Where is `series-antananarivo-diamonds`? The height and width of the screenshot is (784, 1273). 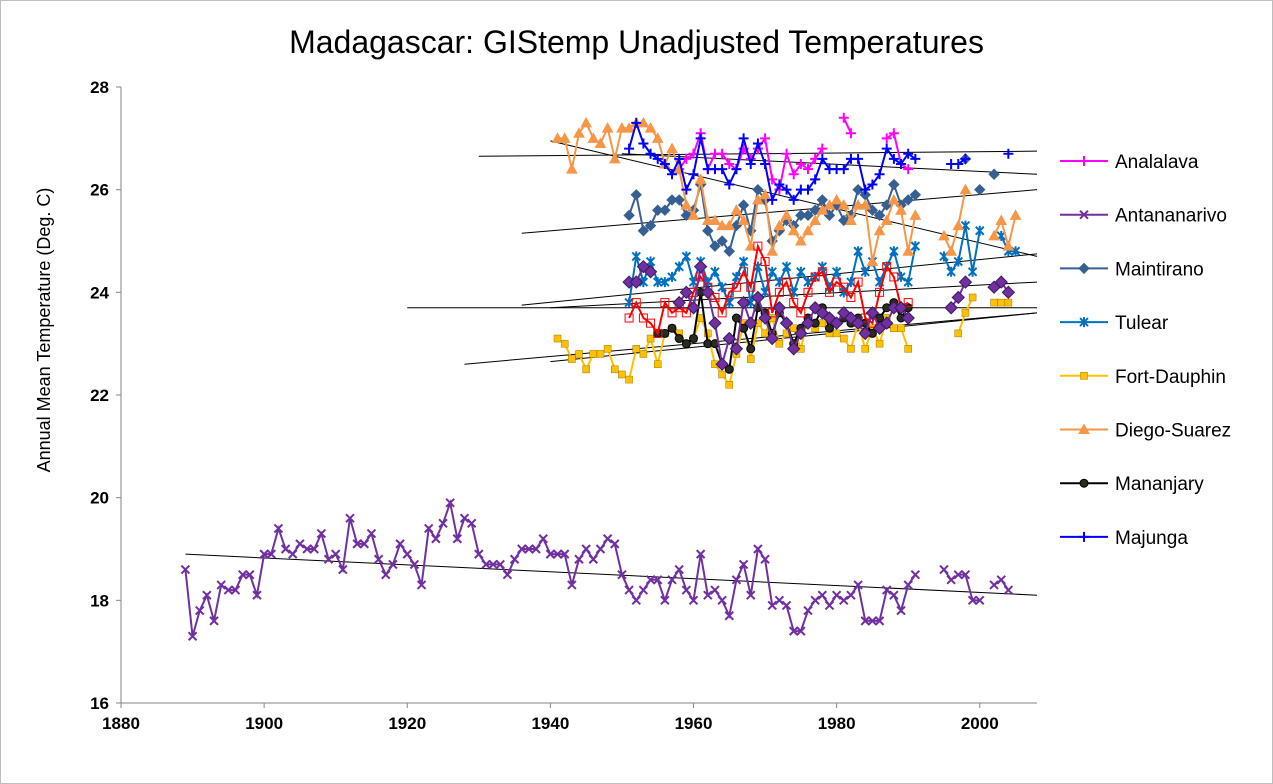 series-antananarivo-diamonds is located at coordinates (819, 315).